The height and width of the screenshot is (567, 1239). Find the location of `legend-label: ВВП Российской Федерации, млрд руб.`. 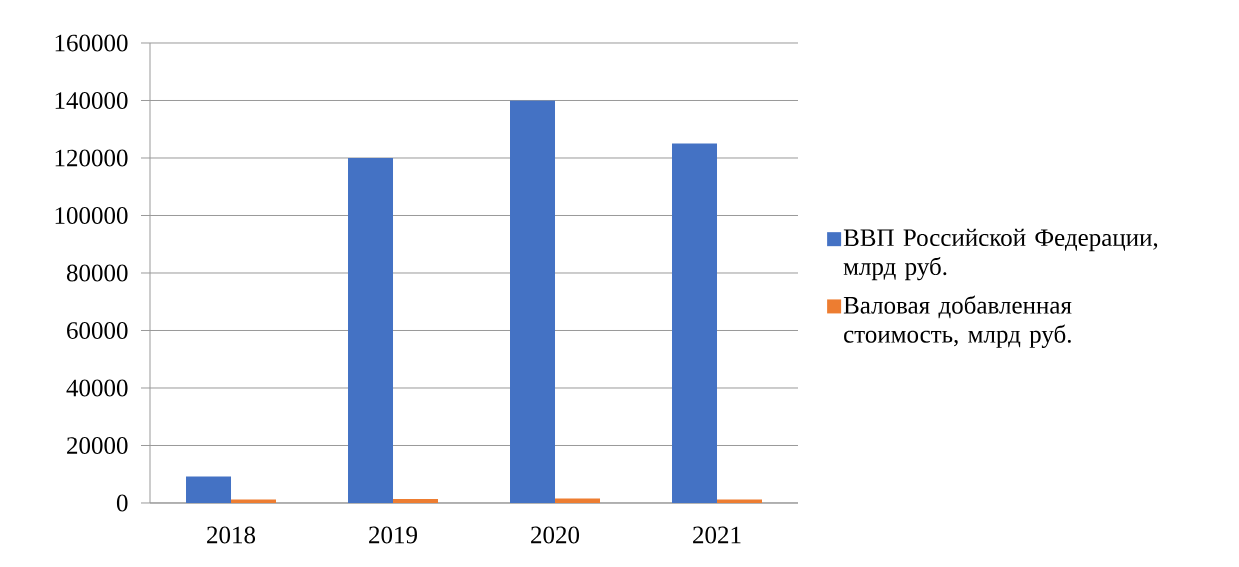

legend-label: ВВП Российской Федерации, млрд руб. is located at coordinates (1000, 254).